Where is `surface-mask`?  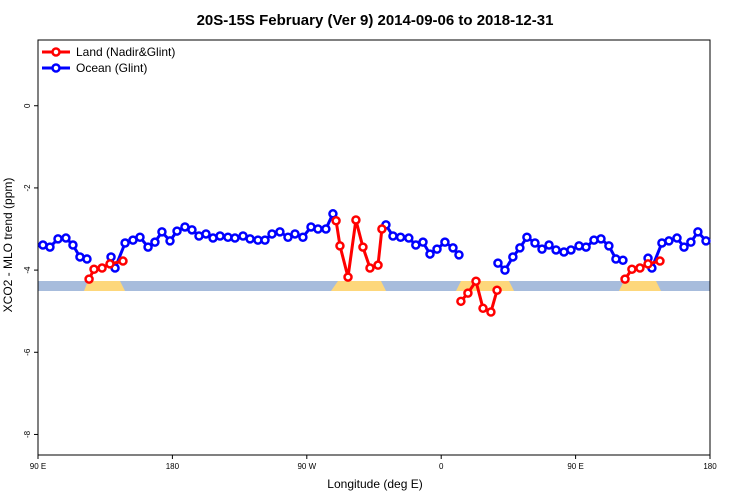 surface-mask is located at coordinates (374, 286).